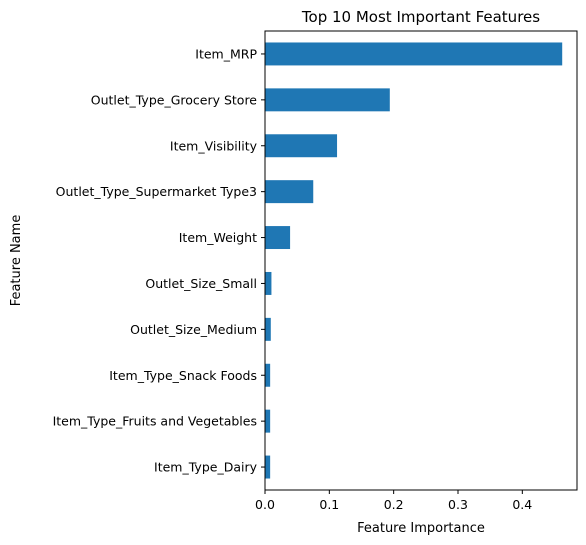 The height and width of the screenshot is (545, 586). Describe the element at coordinates (193, 329) in the screenshot. I see `y-tick-label: Outlet_Size_Medium` at that location.